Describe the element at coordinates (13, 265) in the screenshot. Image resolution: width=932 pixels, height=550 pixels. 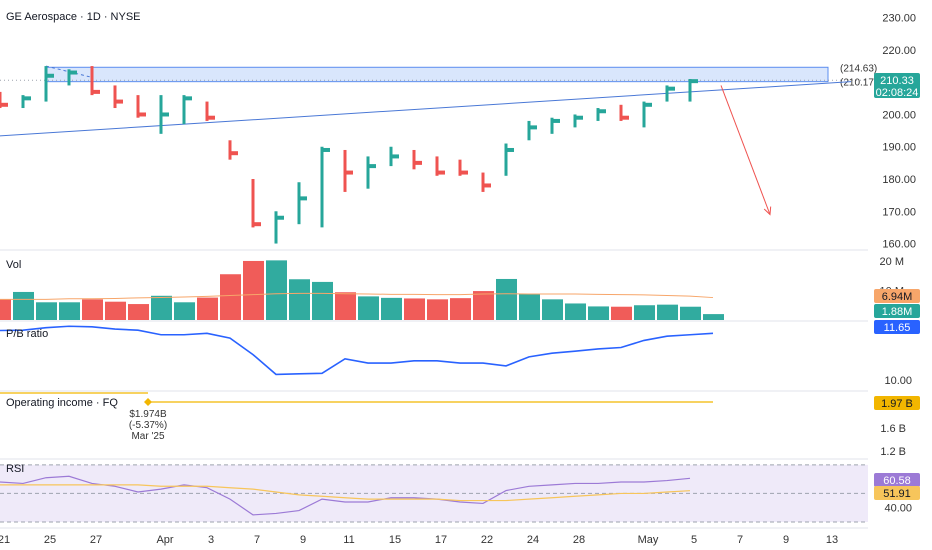
I see `volume-label: Vol` at that location.